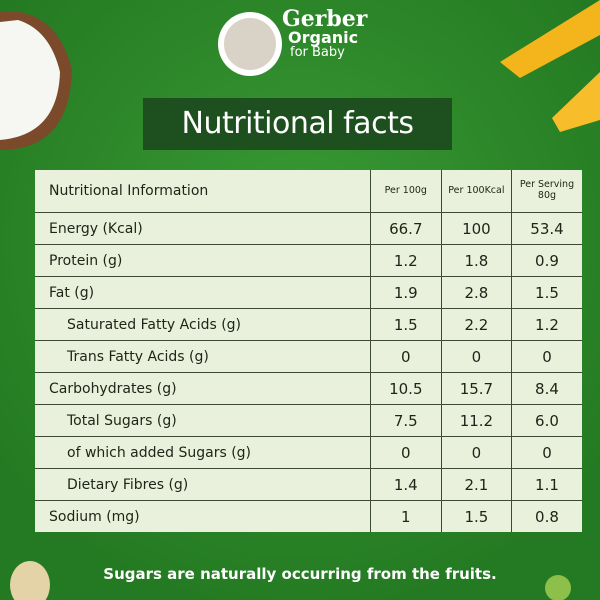 The width and height of the screenshot is (600, 600). What do you see at coordinates (308, 292) in the screenshot?
I see `table-row: Fat (g) 1.9 2.8 1.5` at bounding box center [308, 292].